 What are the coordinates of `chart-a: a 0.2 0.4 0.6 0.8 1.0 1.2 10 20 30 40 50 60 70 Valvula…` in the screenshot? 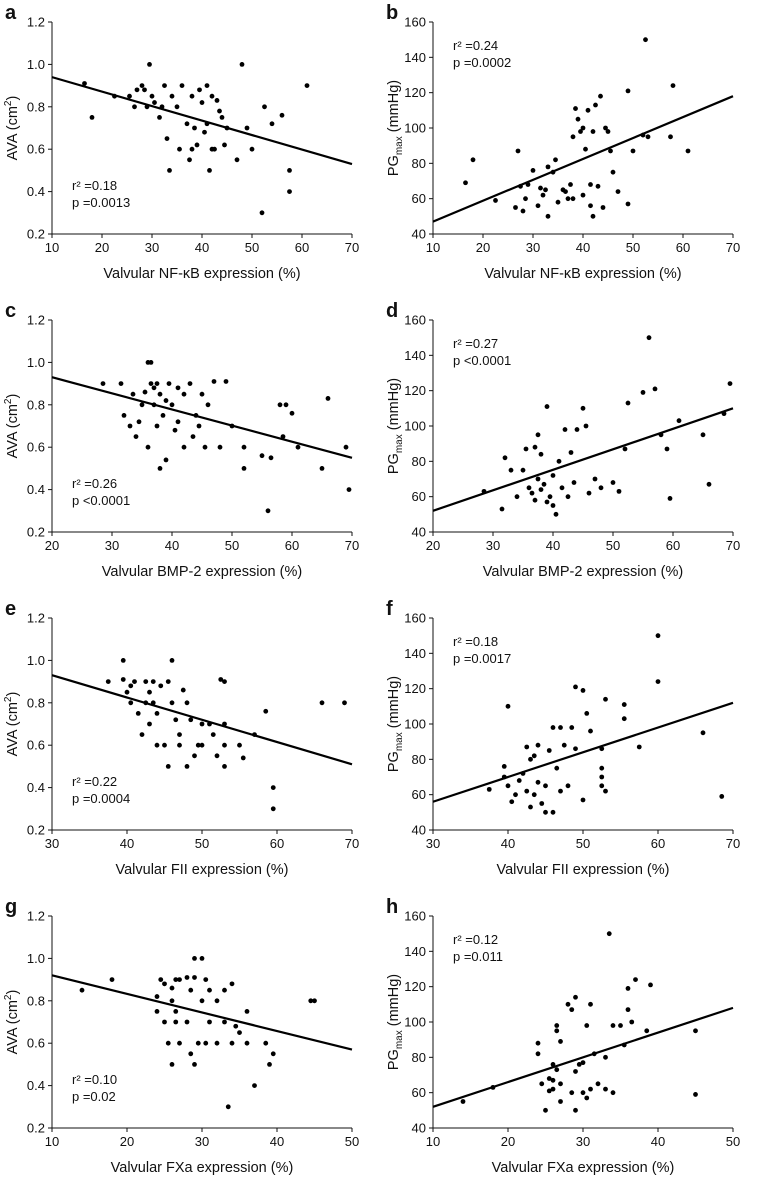 It's located at (181, 142).